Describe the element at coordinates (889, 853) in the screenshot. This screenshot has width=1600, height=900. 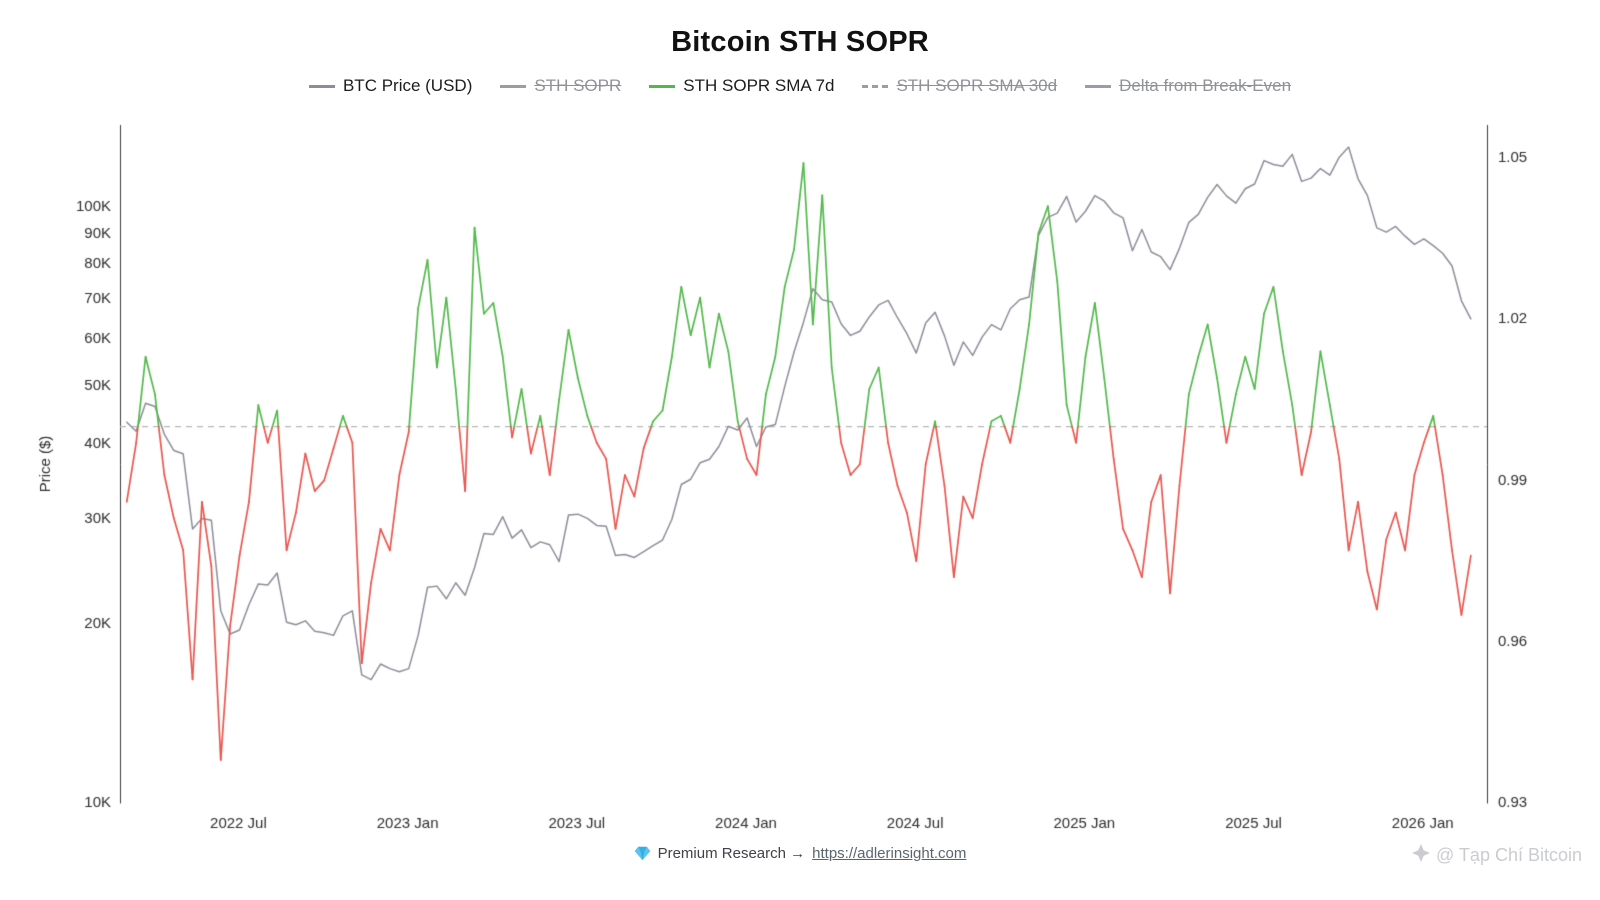
I see `premium-research-link: https://adlerinsight.com` at that location.